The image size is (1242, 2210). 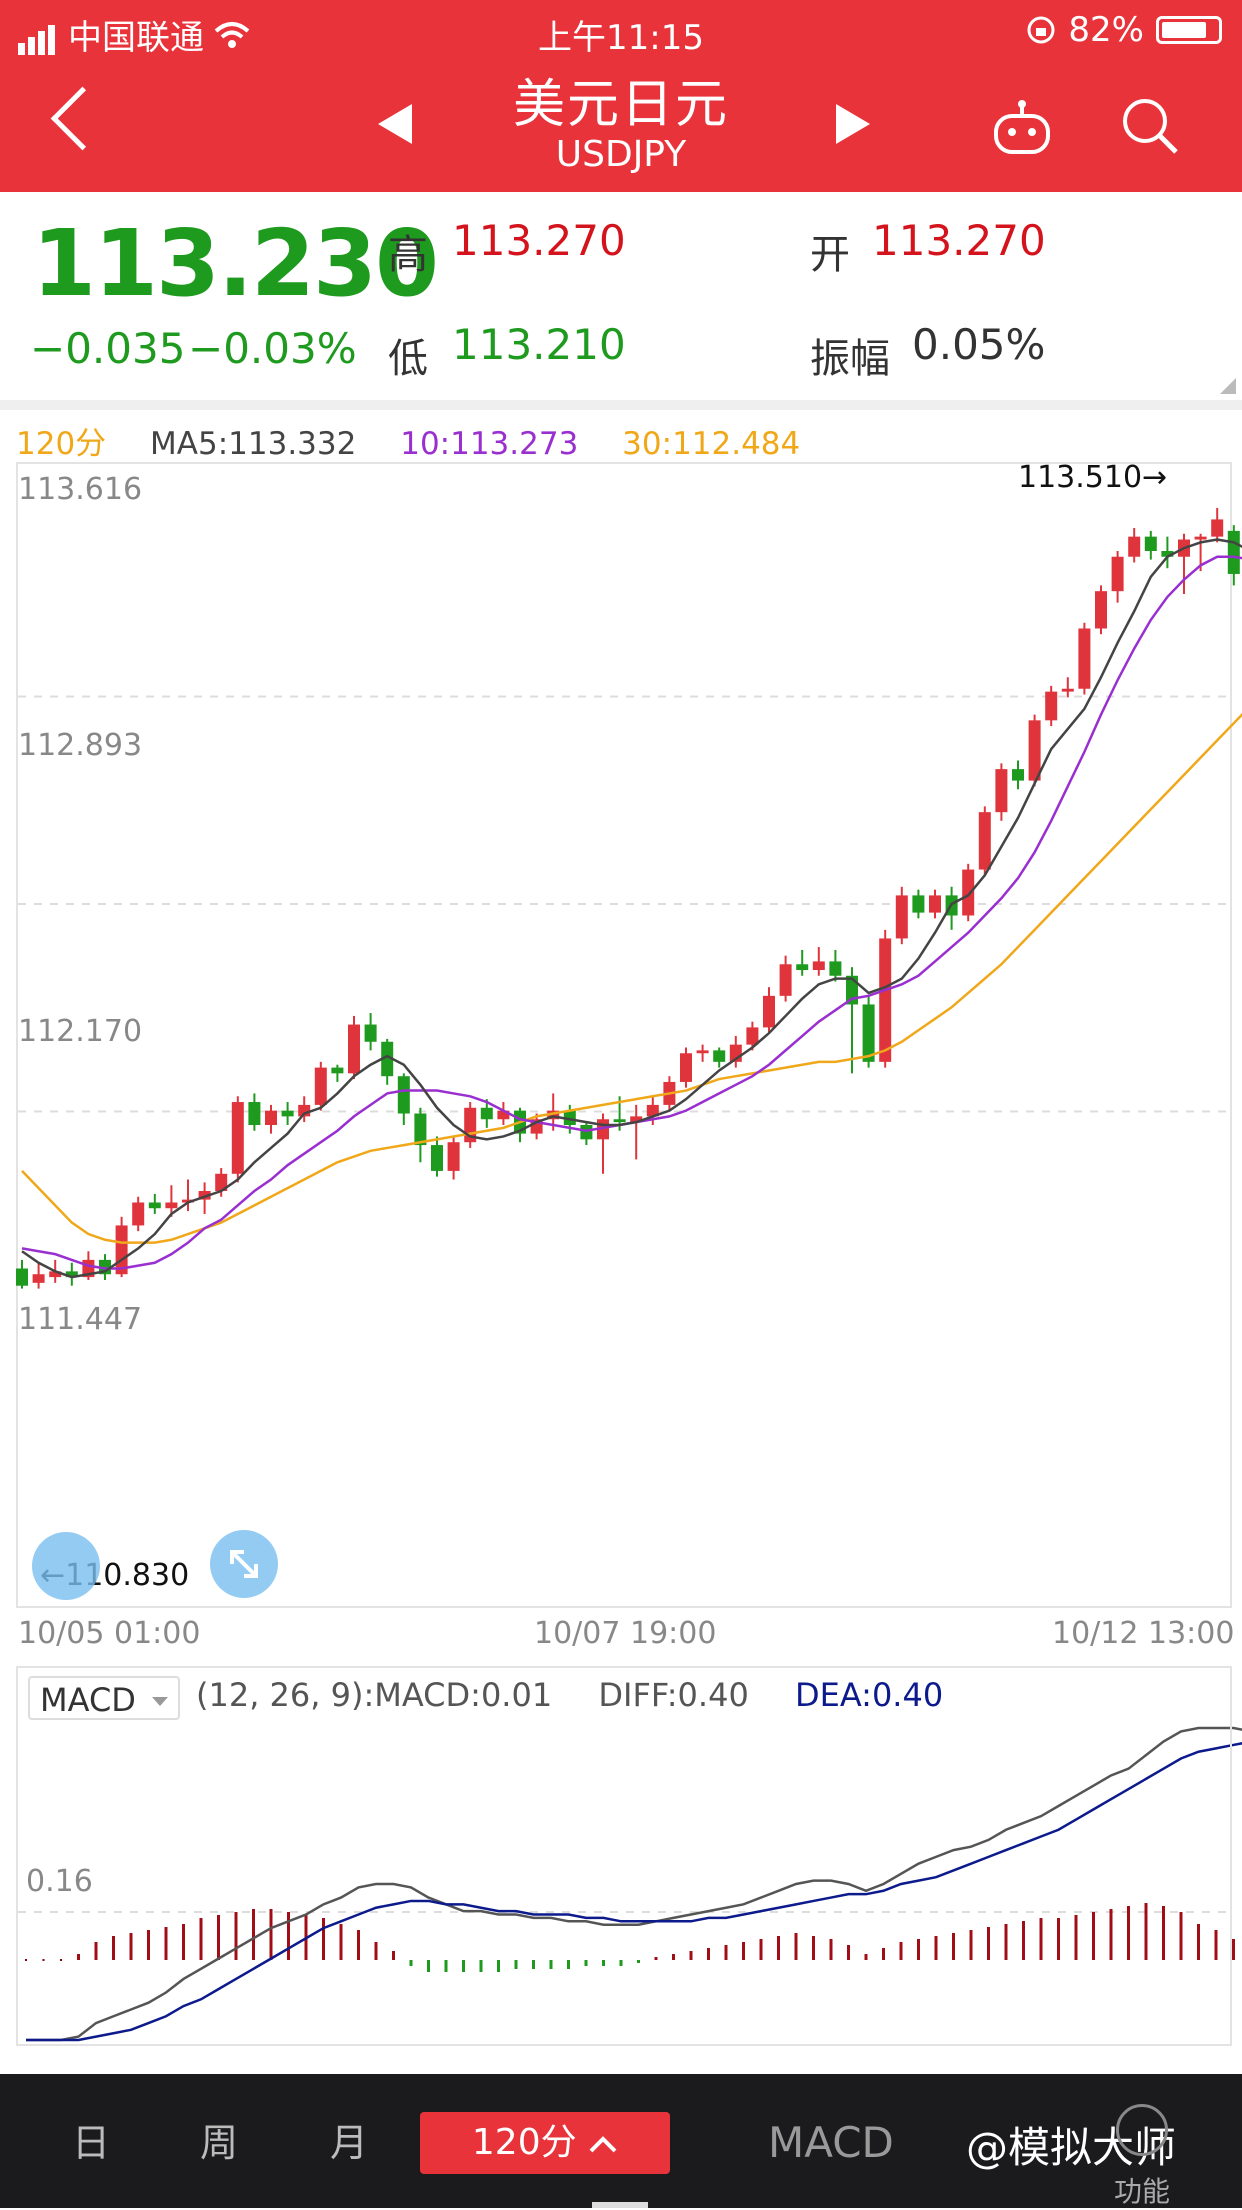 What do you see at coordinates (869, 1695) in the screenshot?
I see `dea-value: DEA:0.40` at bounding box center [869, 1695].